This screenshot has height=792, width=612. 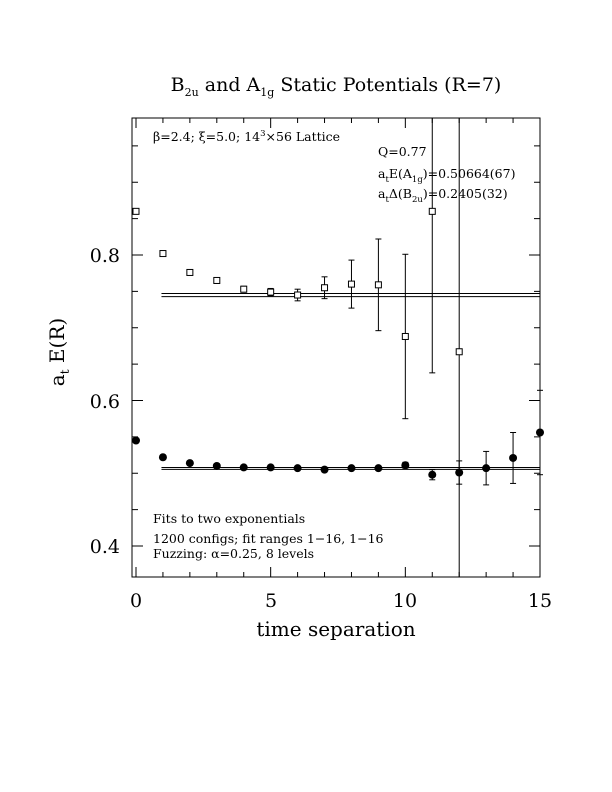 What do you see at coordinates (233, 553) in the screenshot?
I see `fit-description-line3: Fuzzing: α=0.25, 8 levels` at bounding box center [233, 553].